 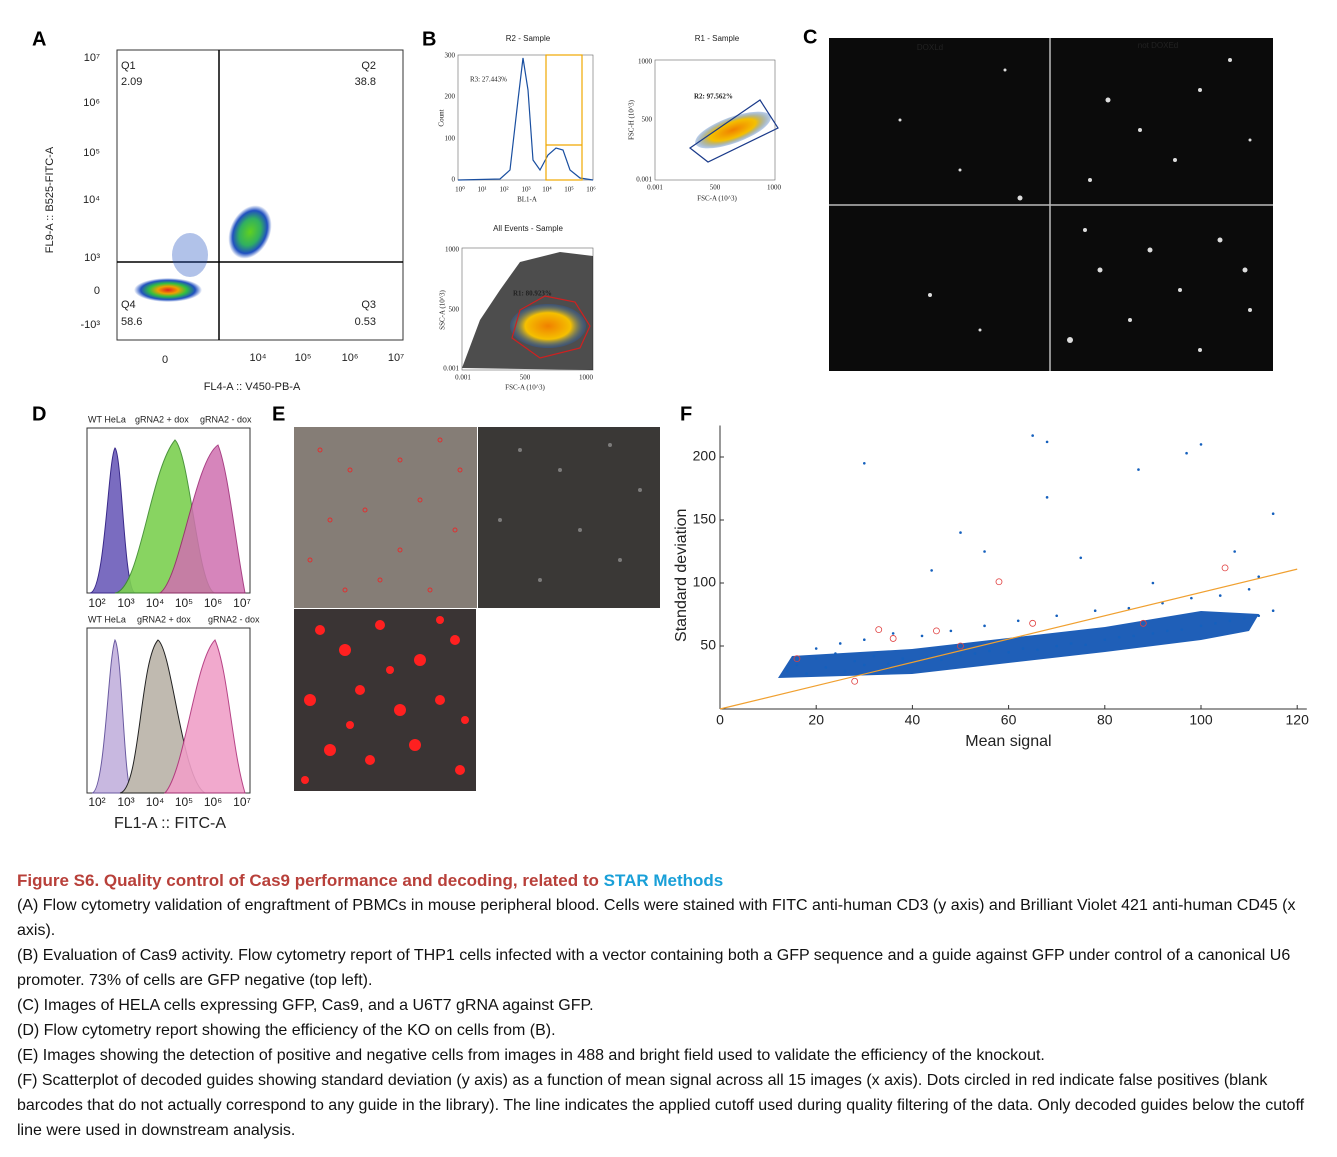 What do you see at coordinates (162, 419) in the screenshot?
I see `legend-entry: gRNA2 + dox` at bounding box center [162, 419].